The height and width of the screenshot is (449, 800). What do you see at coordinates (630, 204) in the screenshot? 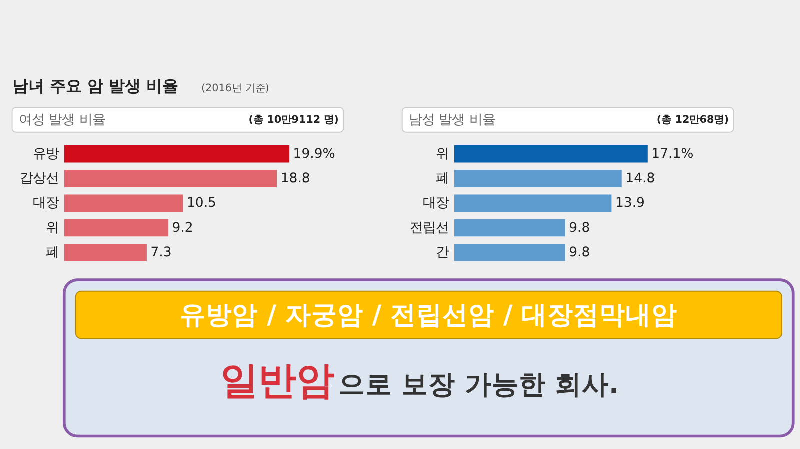
I see `data-label: 13.9` at bounding box center [630, 204].